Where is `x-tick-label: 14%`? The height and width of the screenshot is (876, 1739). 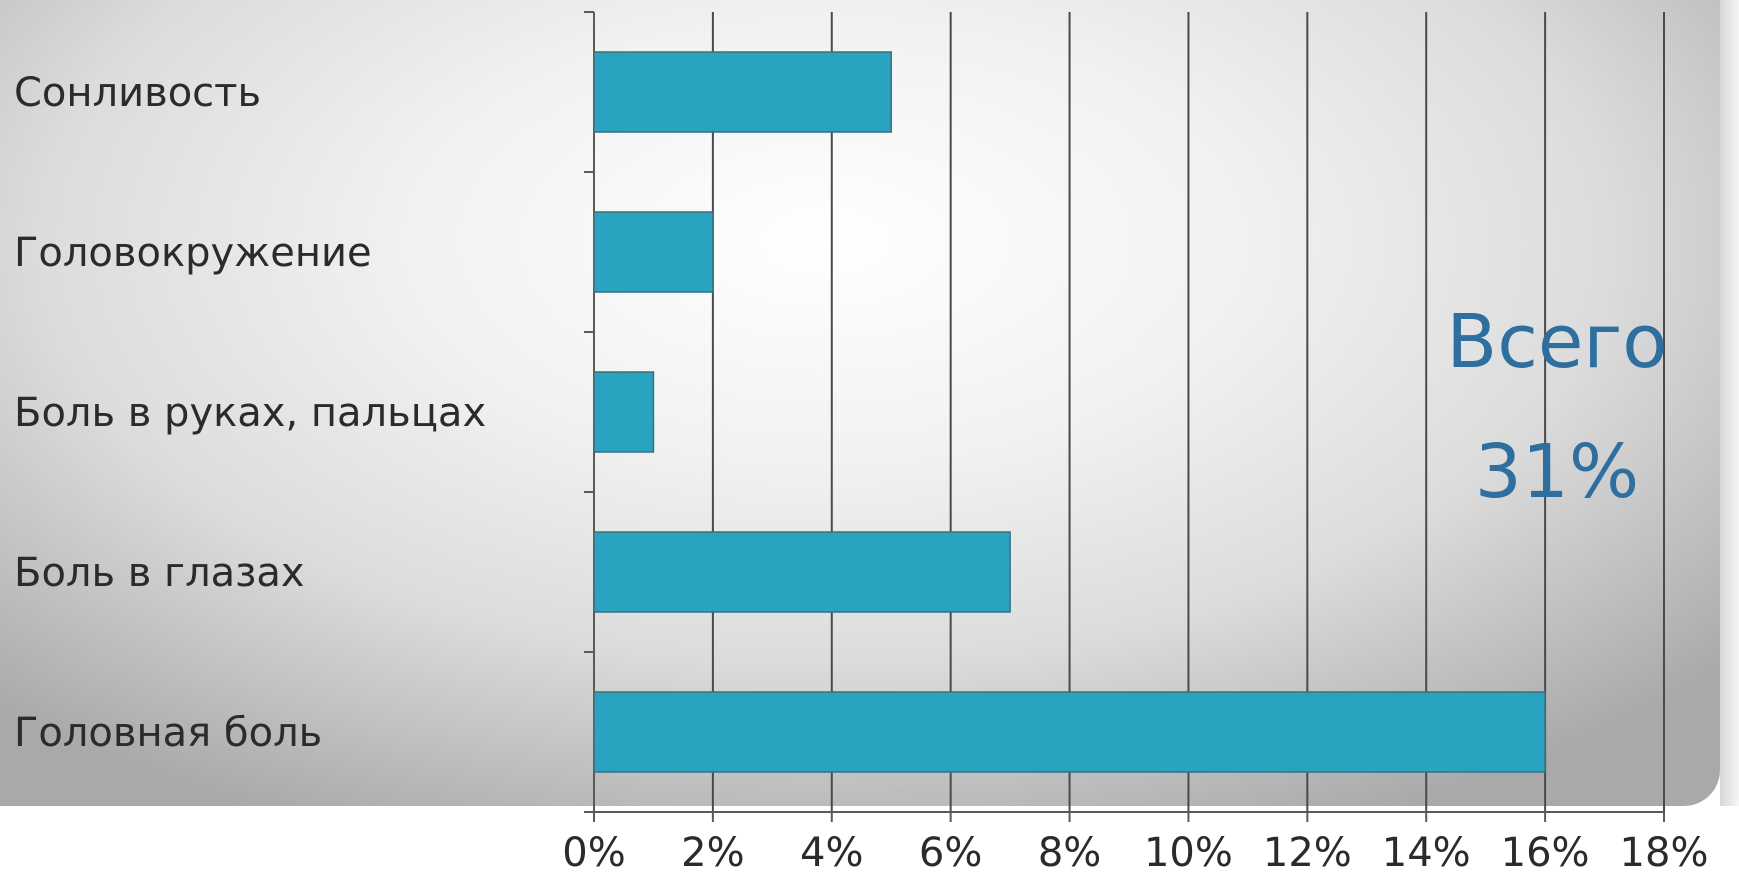
x-tick-label: 14% is located at coordinates (1426, 853).